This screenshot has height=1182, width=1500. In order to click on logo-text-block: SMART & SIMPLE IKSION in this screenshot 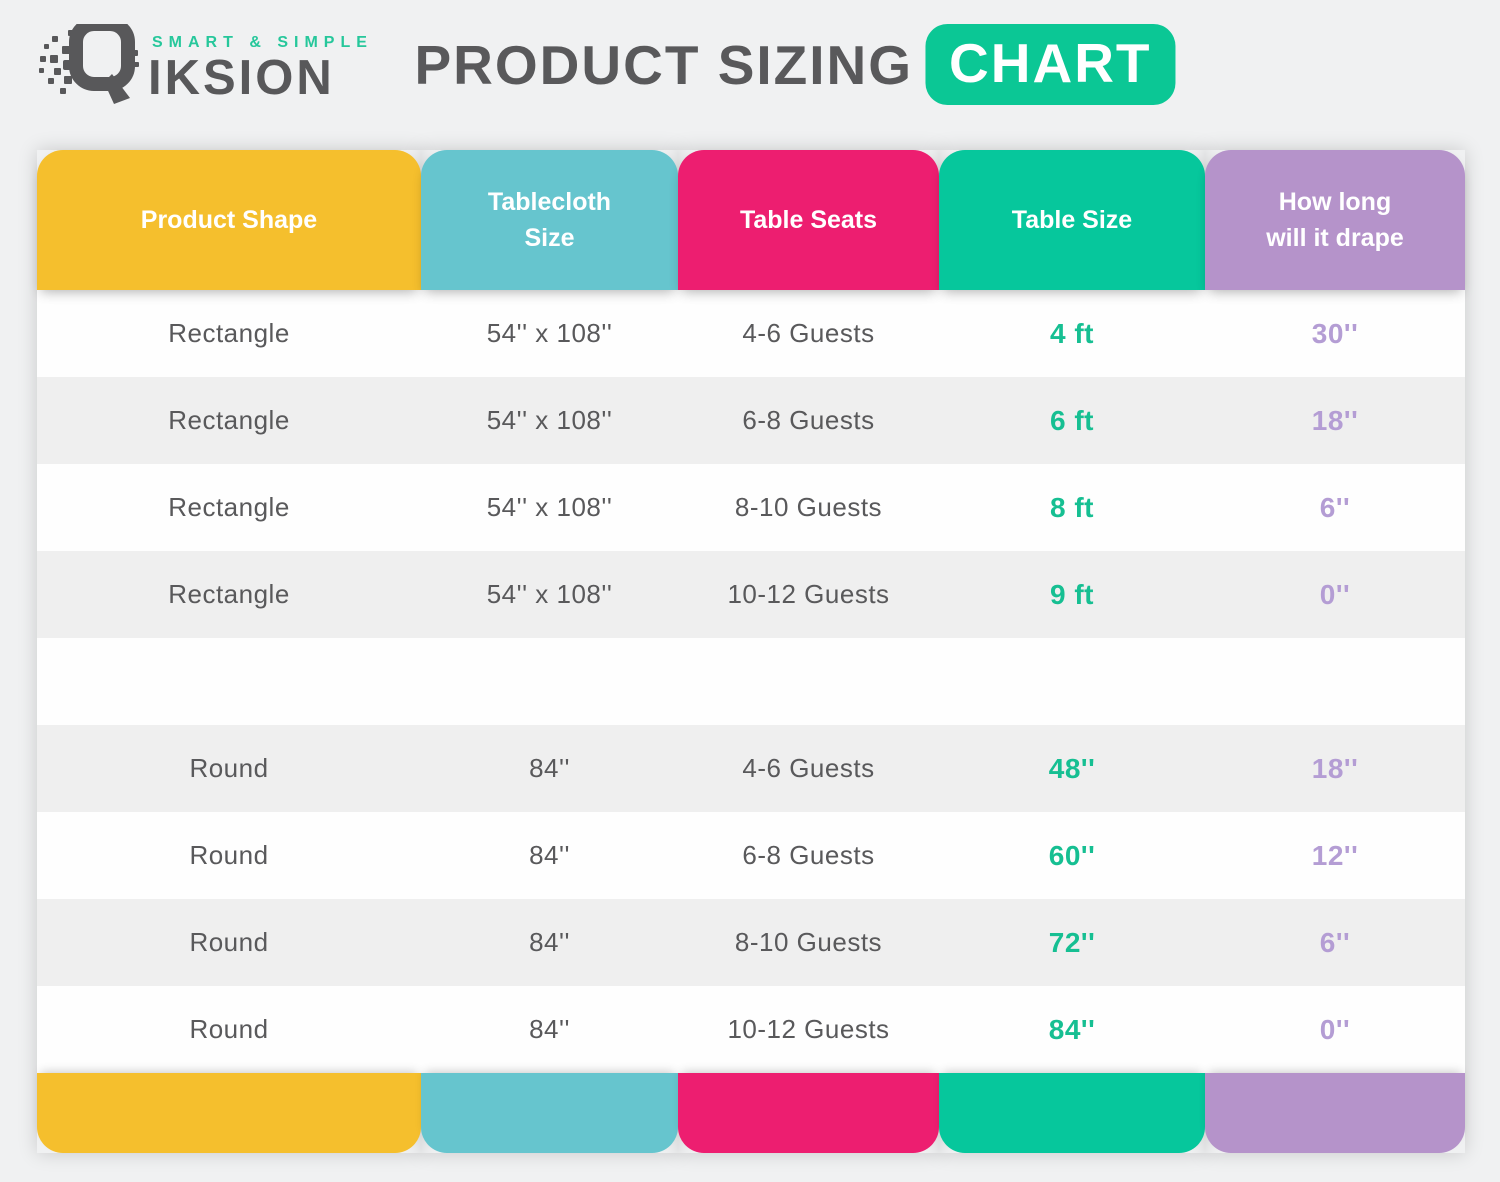, I will do `click(260, 68)`.